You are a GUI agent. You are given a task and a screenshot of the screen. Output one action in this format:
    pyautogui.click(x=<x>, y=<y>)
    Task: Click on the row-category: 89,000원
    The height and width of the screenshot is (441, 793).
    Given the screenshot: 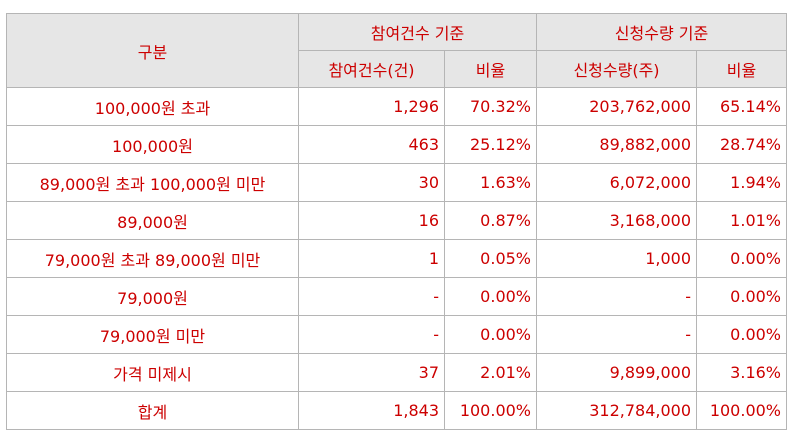 What is the action you would take?
    pyautogui.click(x=152, y=220)
    